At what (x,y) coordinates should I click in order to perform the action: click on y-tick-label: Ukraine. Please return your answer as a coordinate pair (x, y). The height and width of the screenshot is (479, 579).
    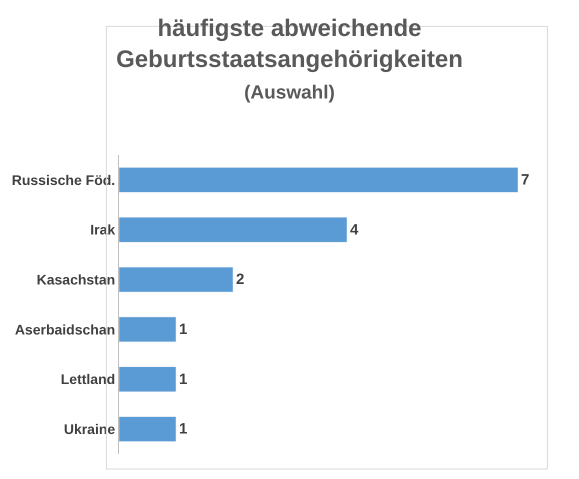
    Looking at the image, I should click on (90, 428).